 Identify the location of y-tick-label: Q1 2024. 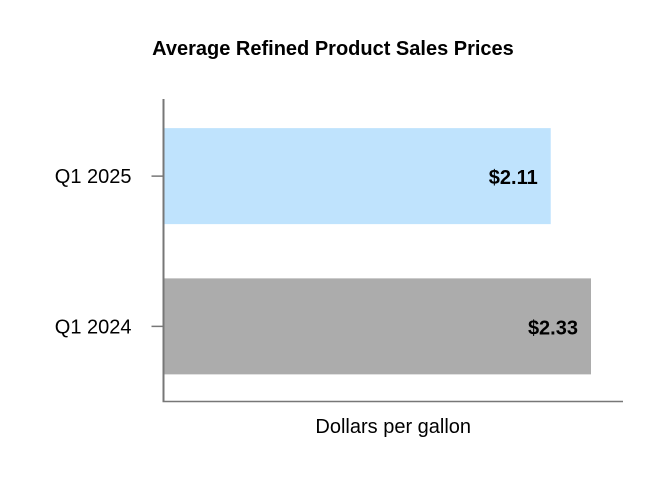
(93, 327).